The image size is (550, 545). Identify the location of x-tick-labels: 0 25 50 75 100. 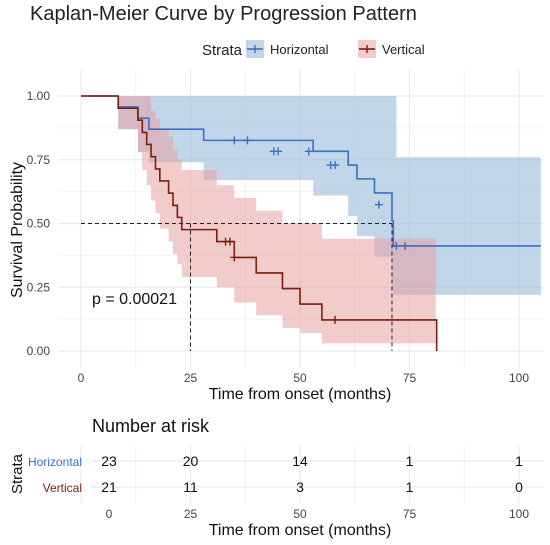
(304, 378).